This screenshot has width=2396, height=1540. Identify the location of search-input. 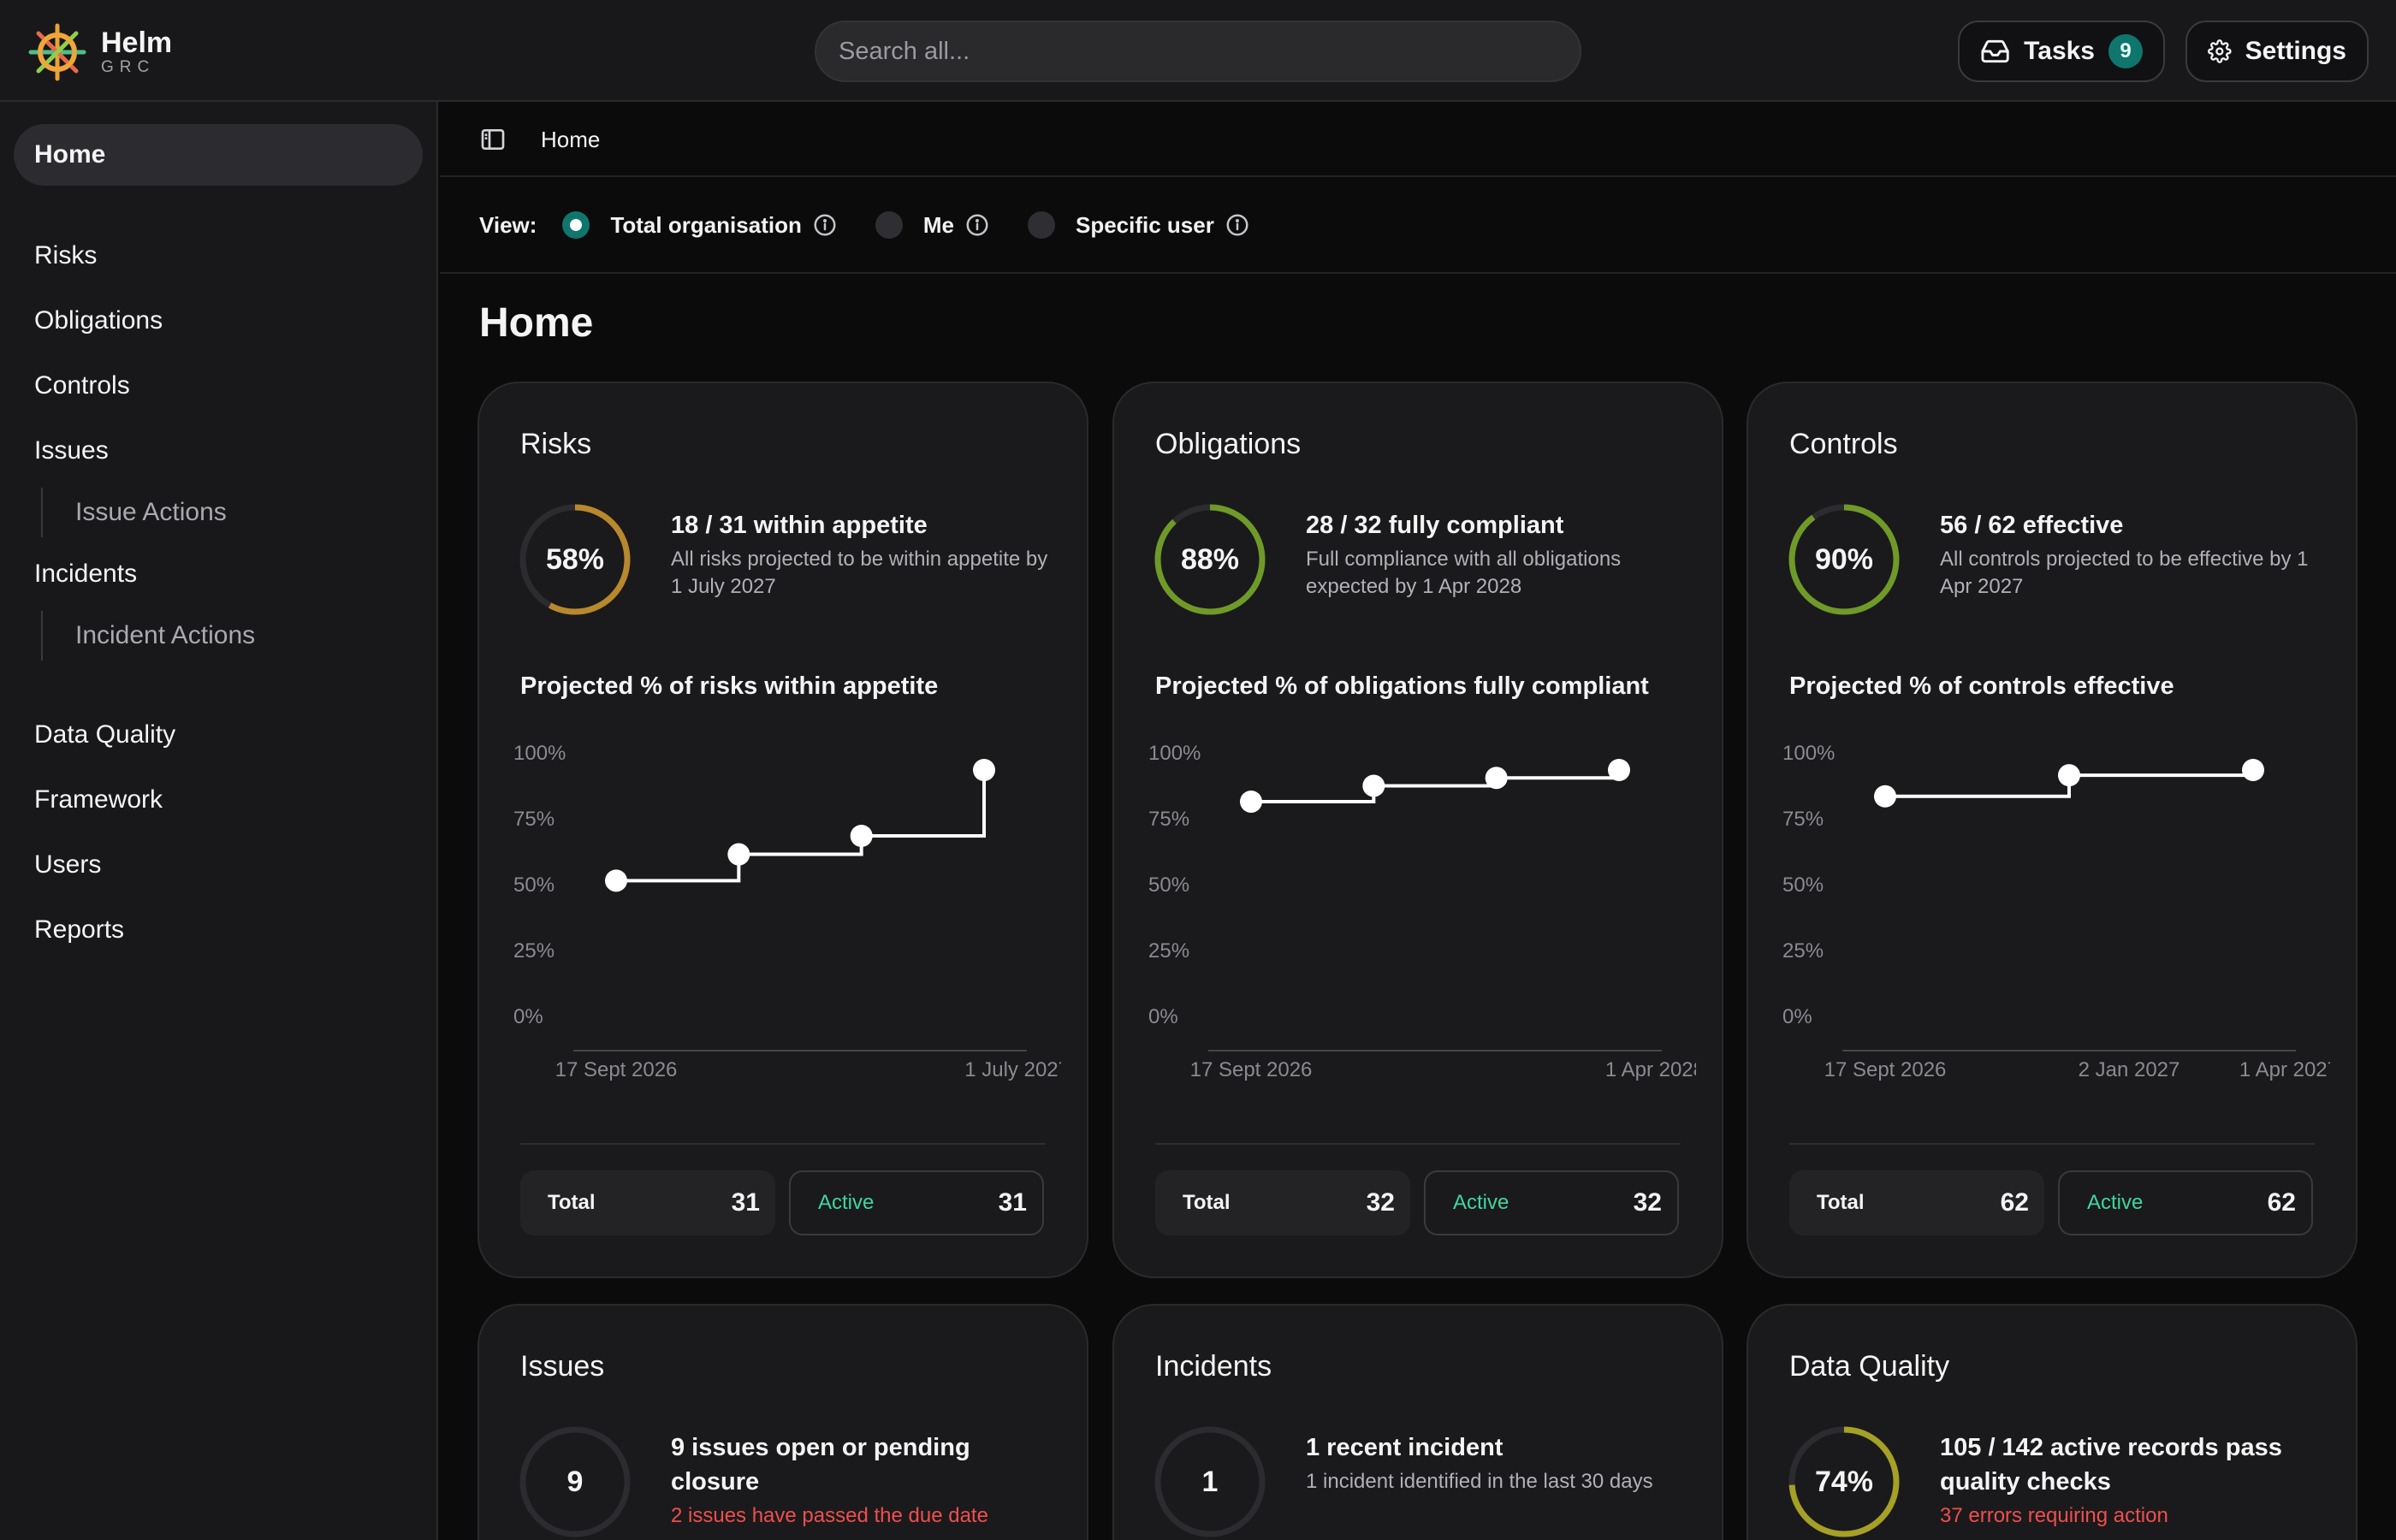
(1198, 51).